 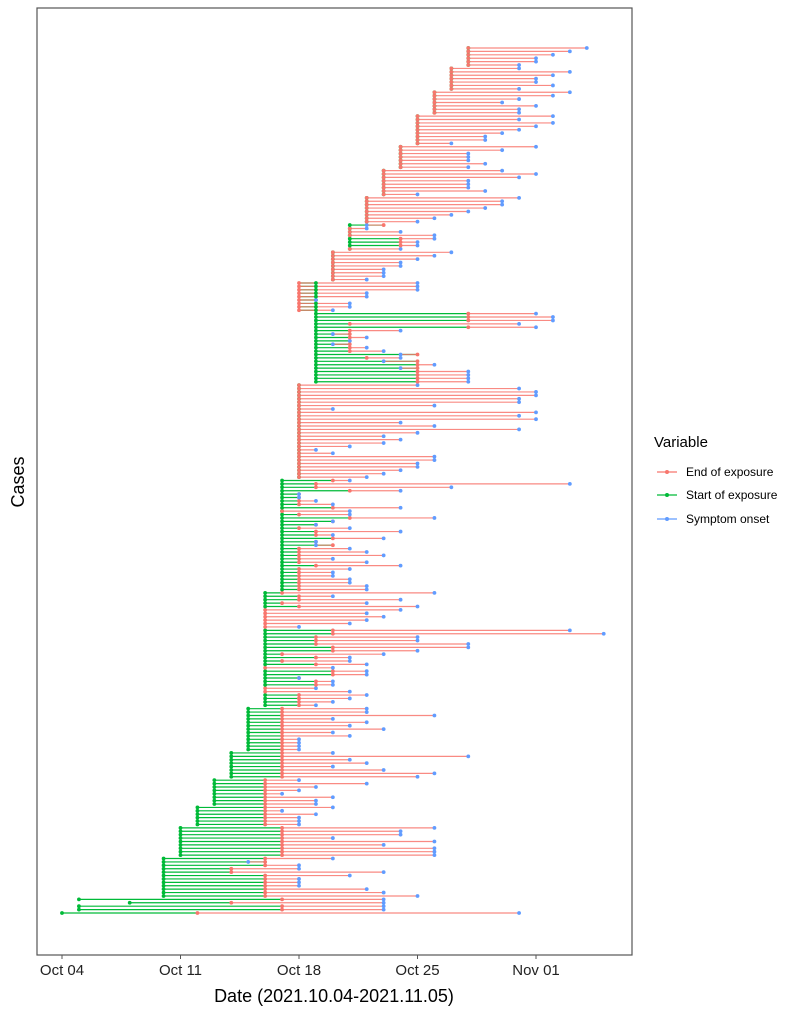 I want to click on x-tick-label: Oct 18, so click(x=299, y=970).